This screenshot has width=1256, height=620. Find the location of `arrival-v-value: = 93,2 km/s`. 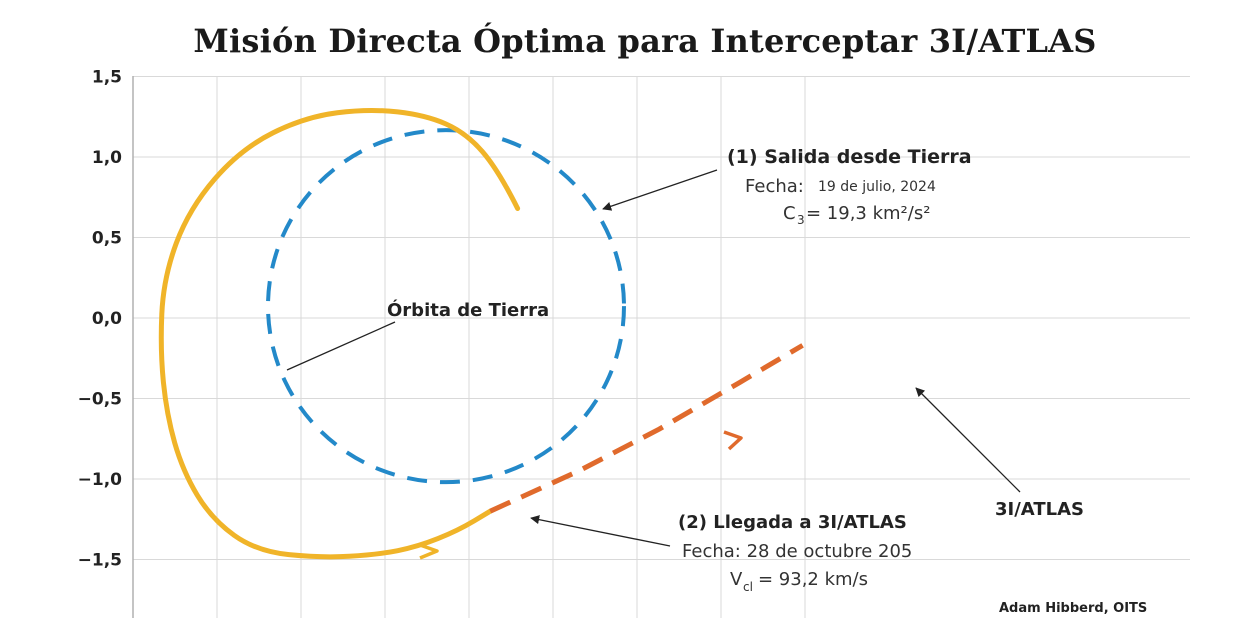

arrival-v-value: = 93,2 km/s is located at coordinates (813, 579).